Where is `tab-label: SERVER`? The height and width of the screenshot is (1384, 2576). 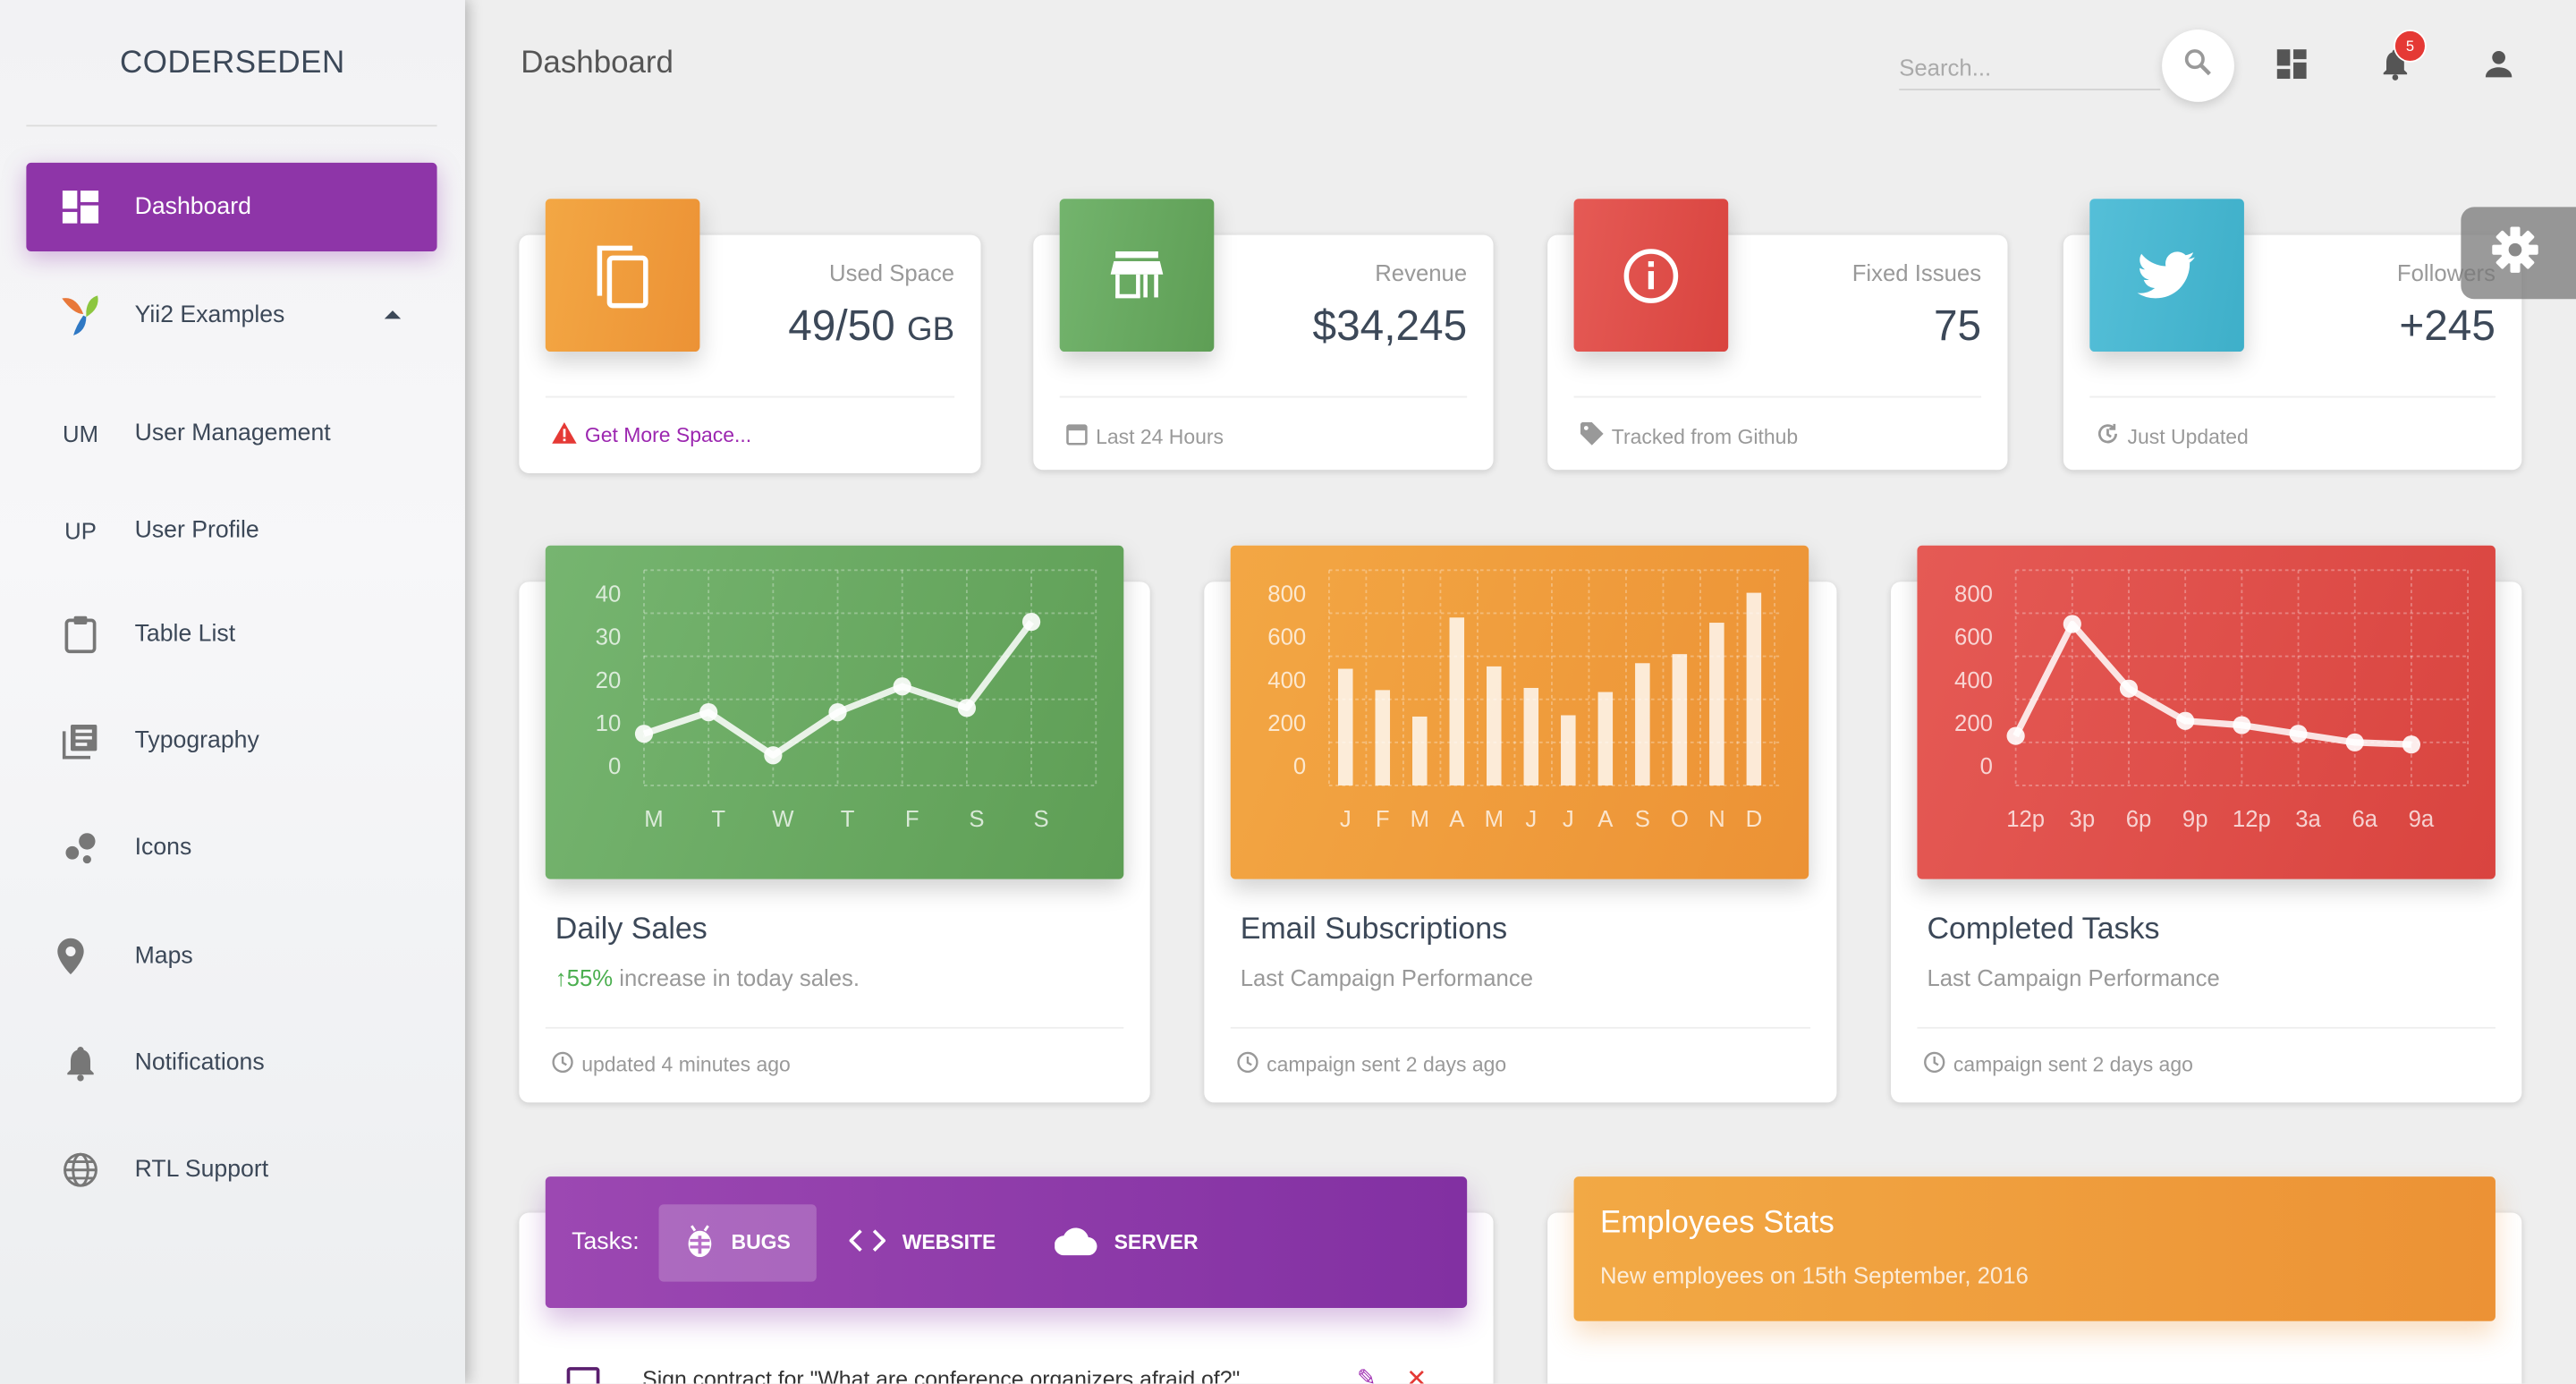
tab-label: SERVER is located at coordinates (1156, 1242).